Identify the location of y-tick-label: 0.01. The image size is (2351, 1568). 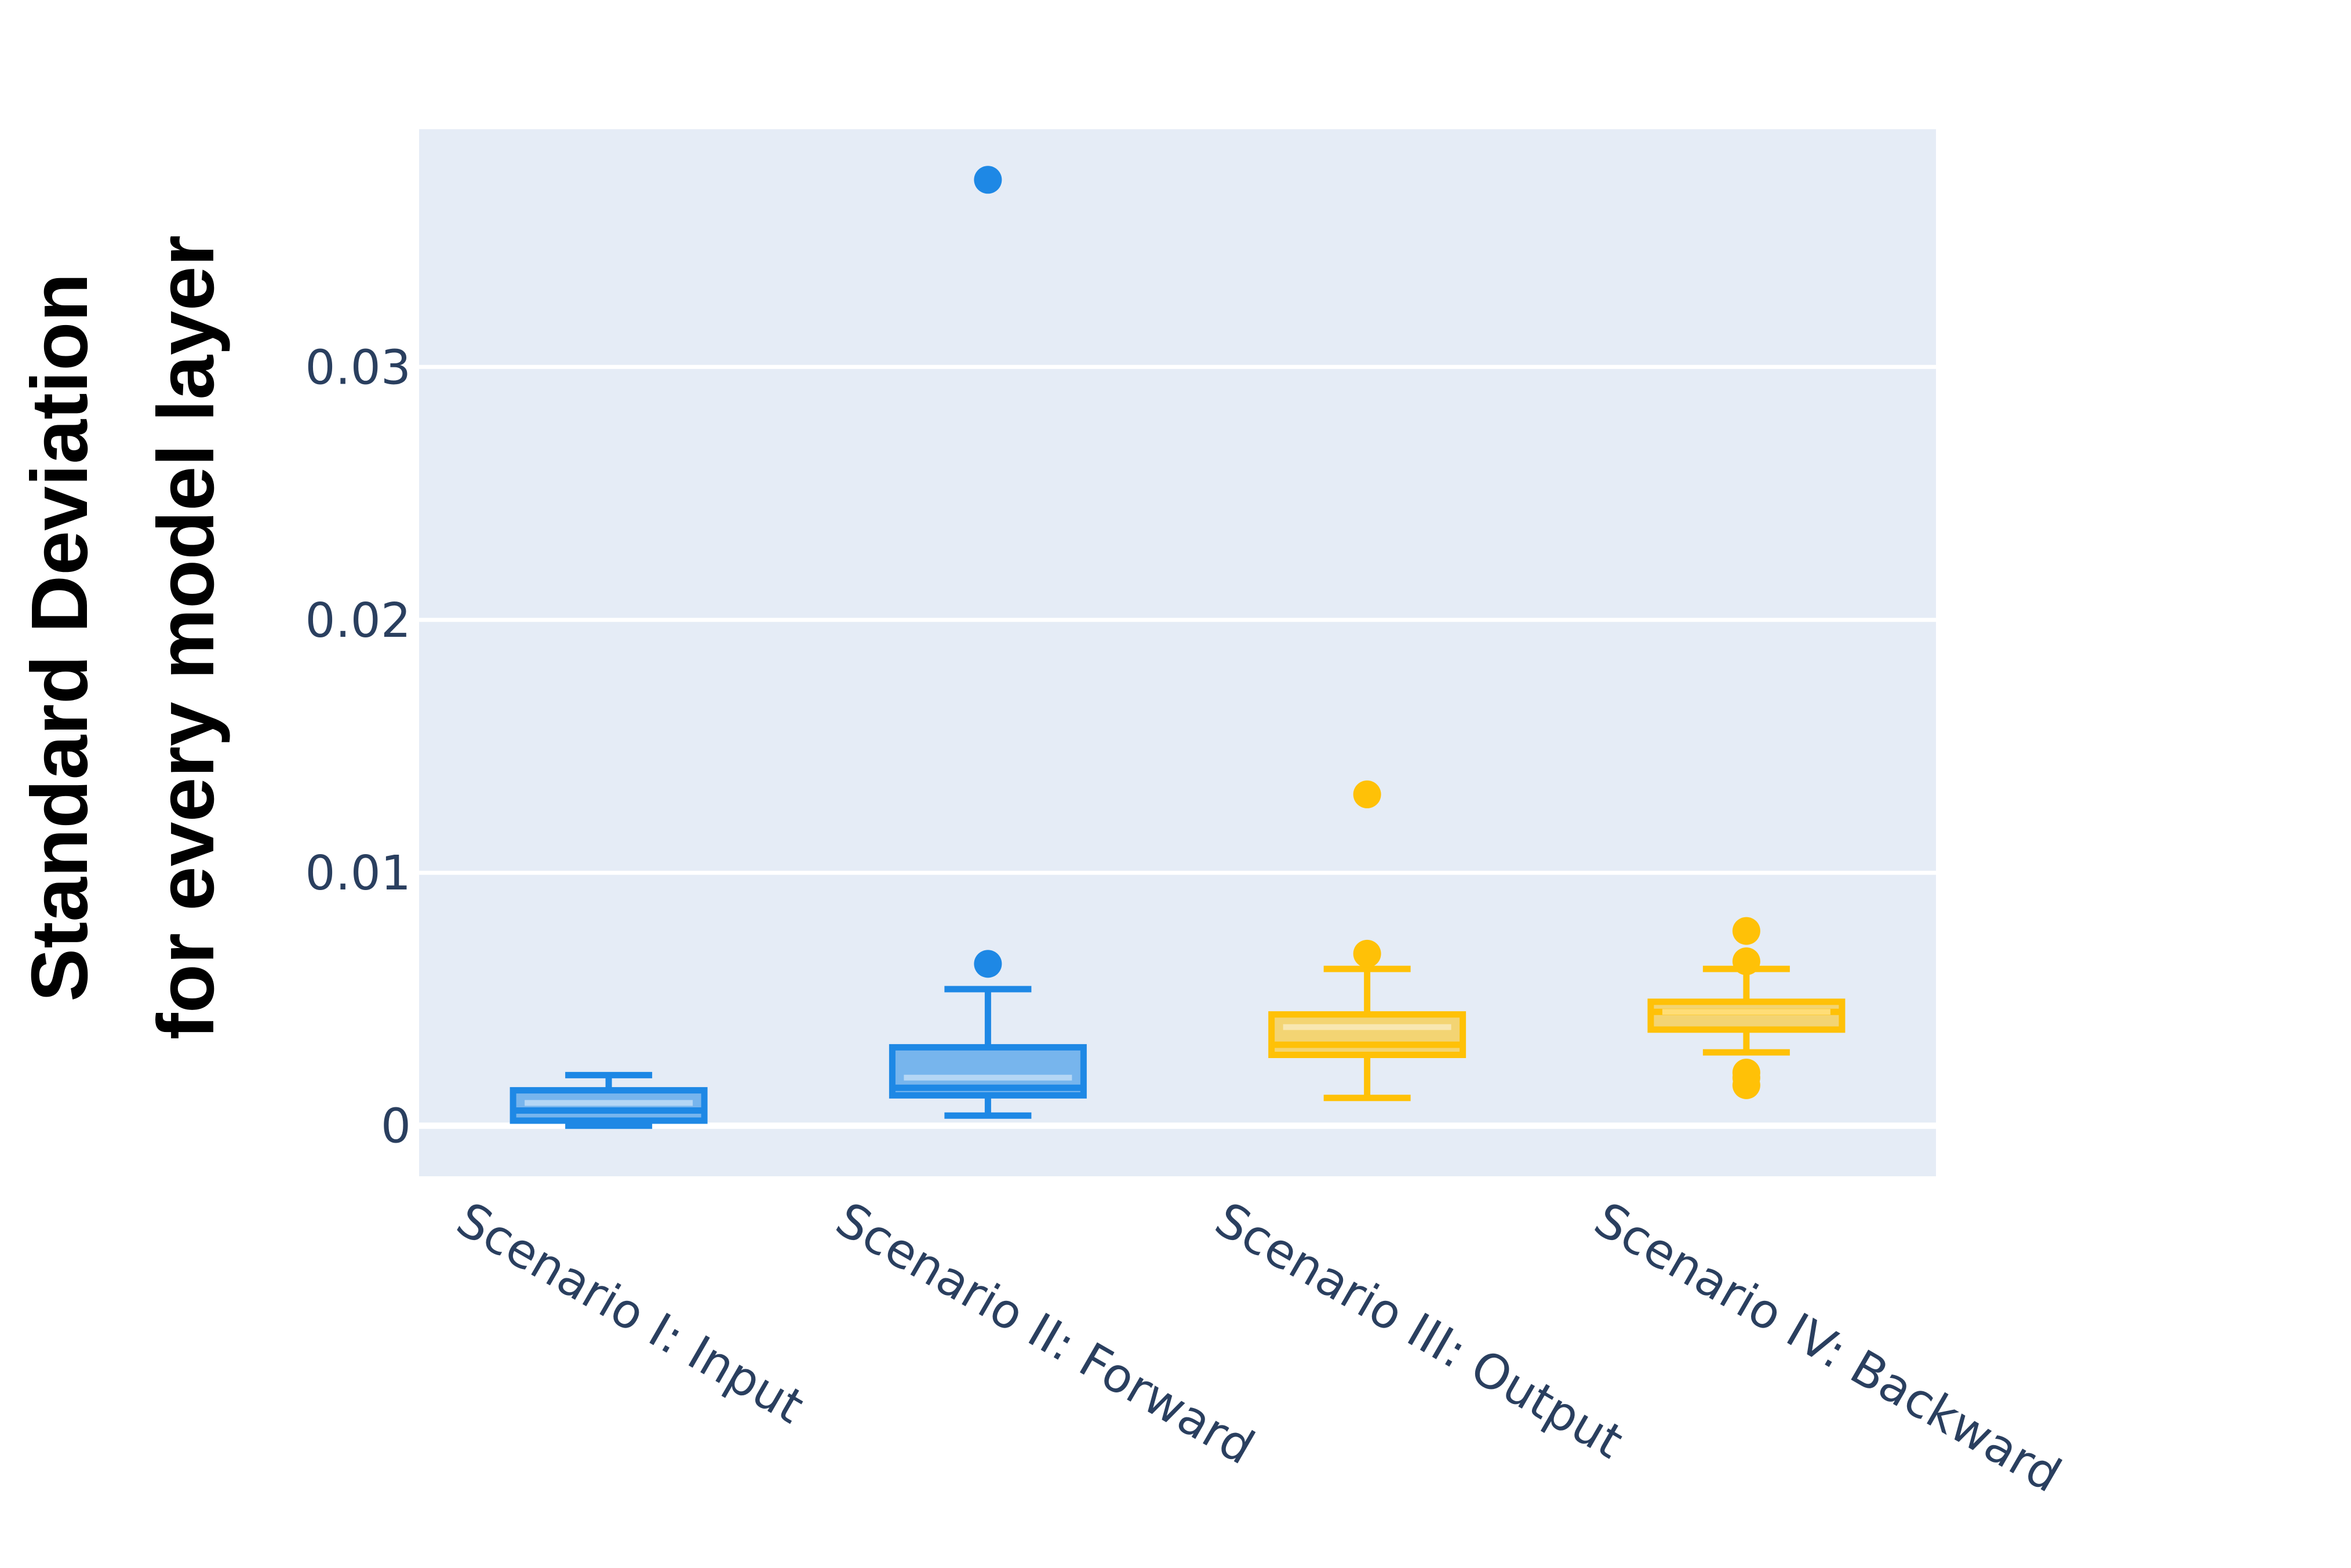
(358, 873).